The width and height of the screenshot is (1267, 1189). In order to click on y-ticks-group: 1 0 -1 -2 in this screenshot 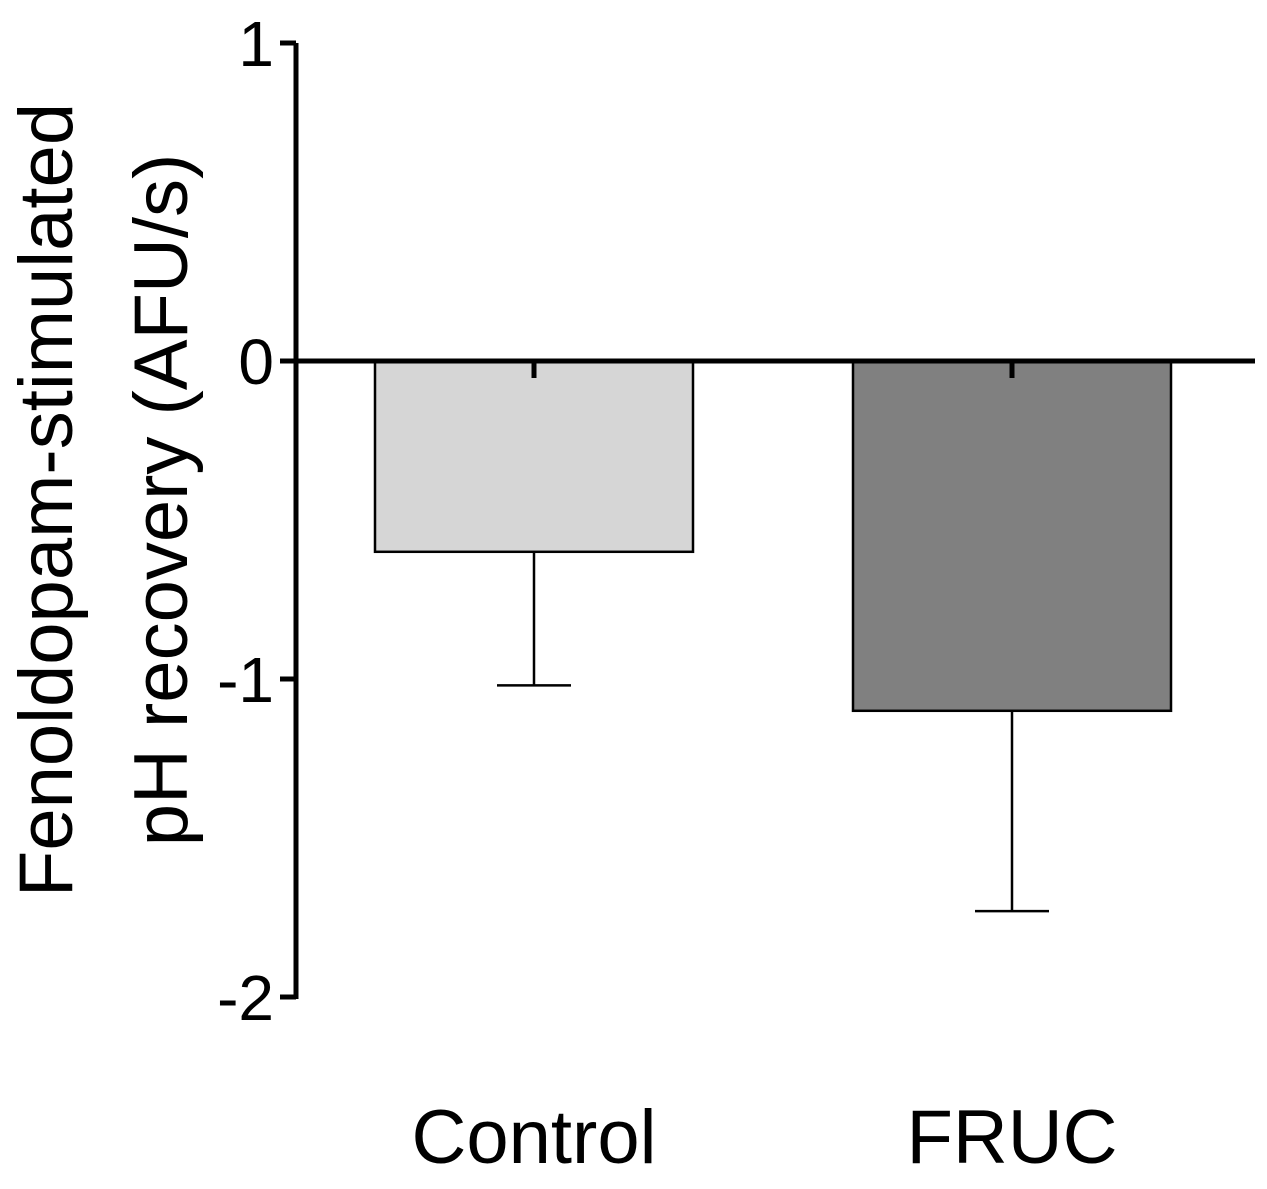, I will do `click(256, 521)`.